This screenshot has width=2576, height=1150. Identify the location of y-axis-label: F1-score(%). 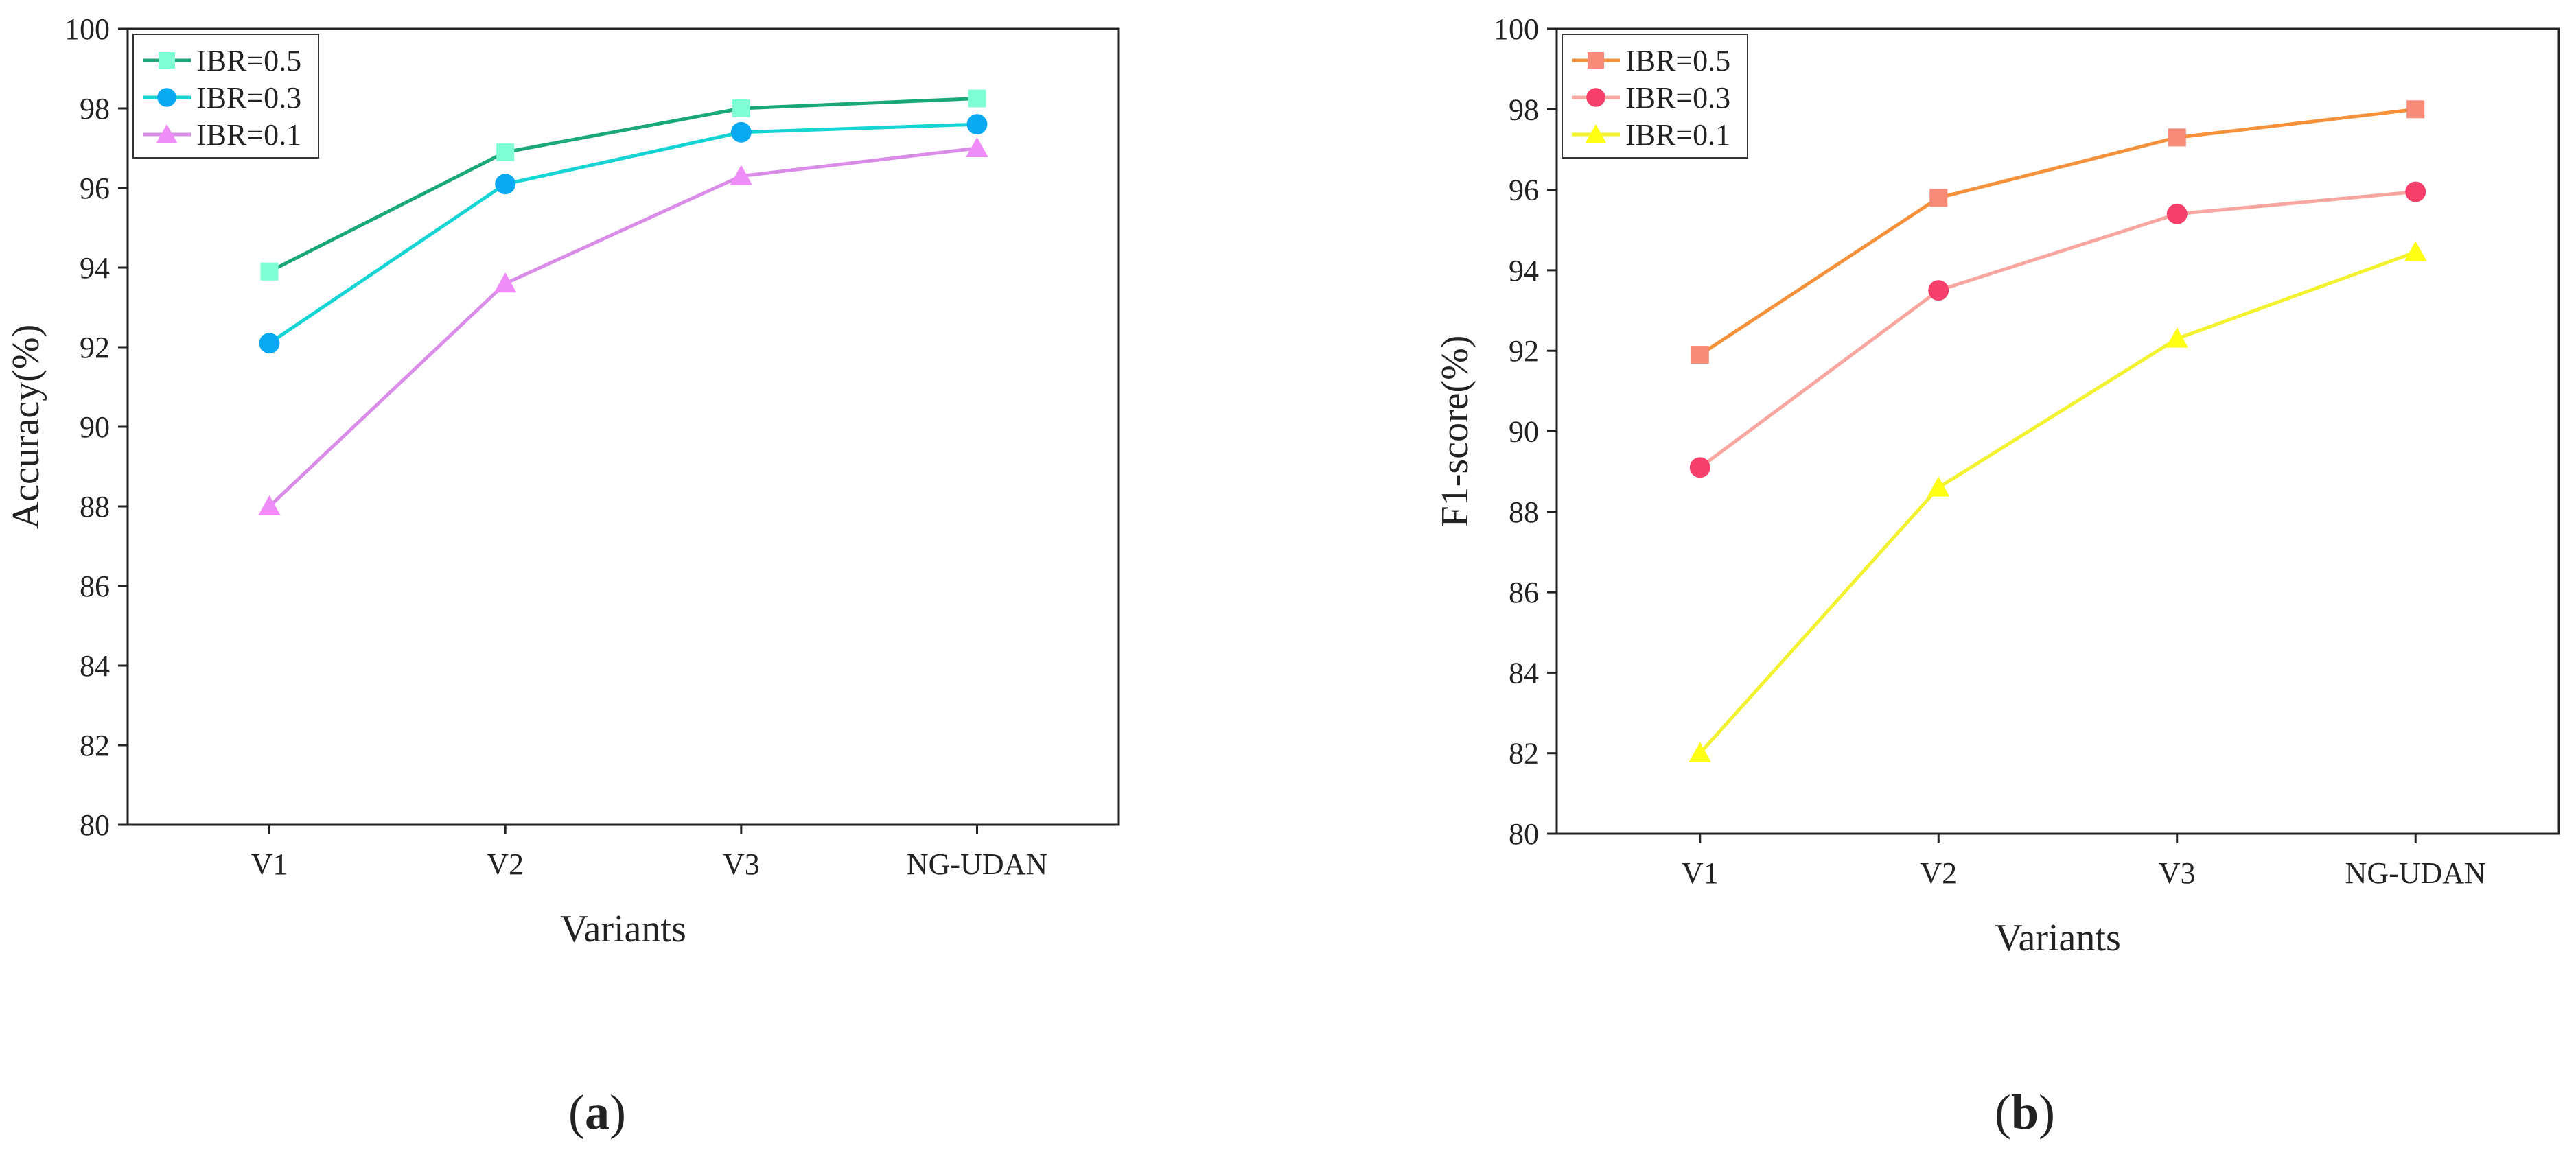
(1455, 432).